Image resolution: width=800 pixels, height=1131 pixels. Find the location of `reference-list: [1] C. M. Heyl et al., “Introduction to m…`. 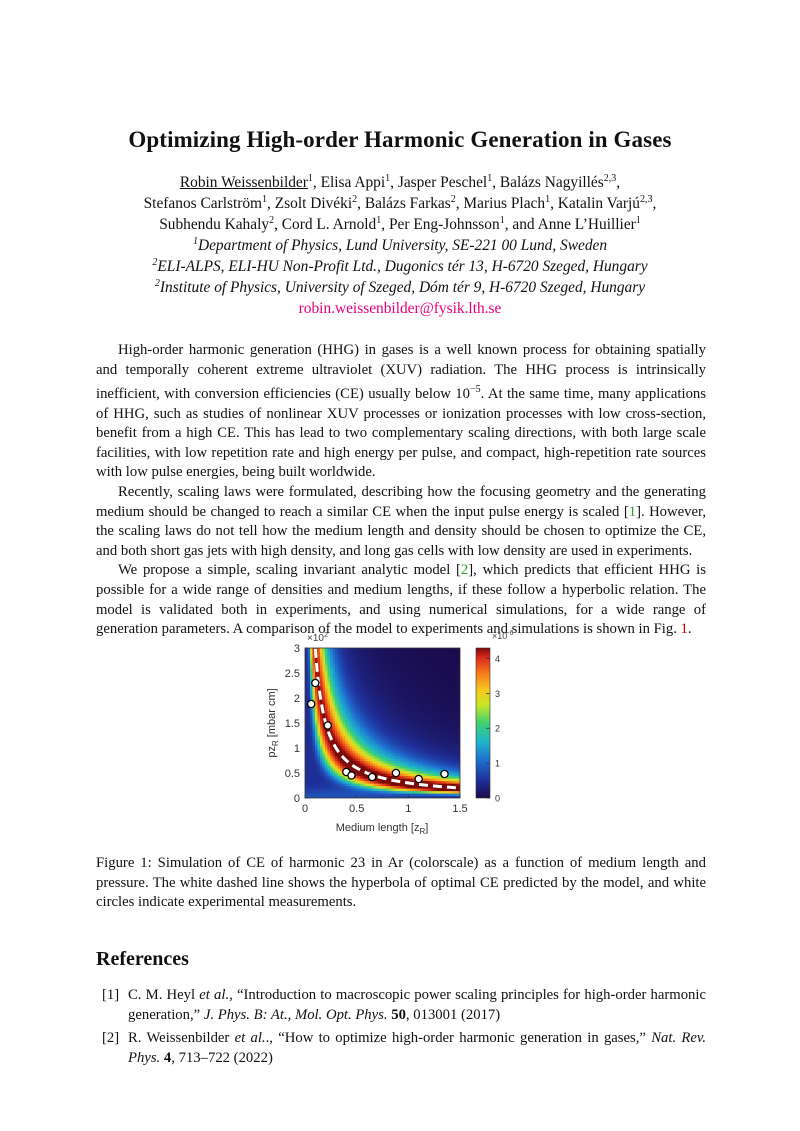

reference-list: [1] C. M. Heyl et al., “Introduction to m… is located at coordinates (401, 1029).